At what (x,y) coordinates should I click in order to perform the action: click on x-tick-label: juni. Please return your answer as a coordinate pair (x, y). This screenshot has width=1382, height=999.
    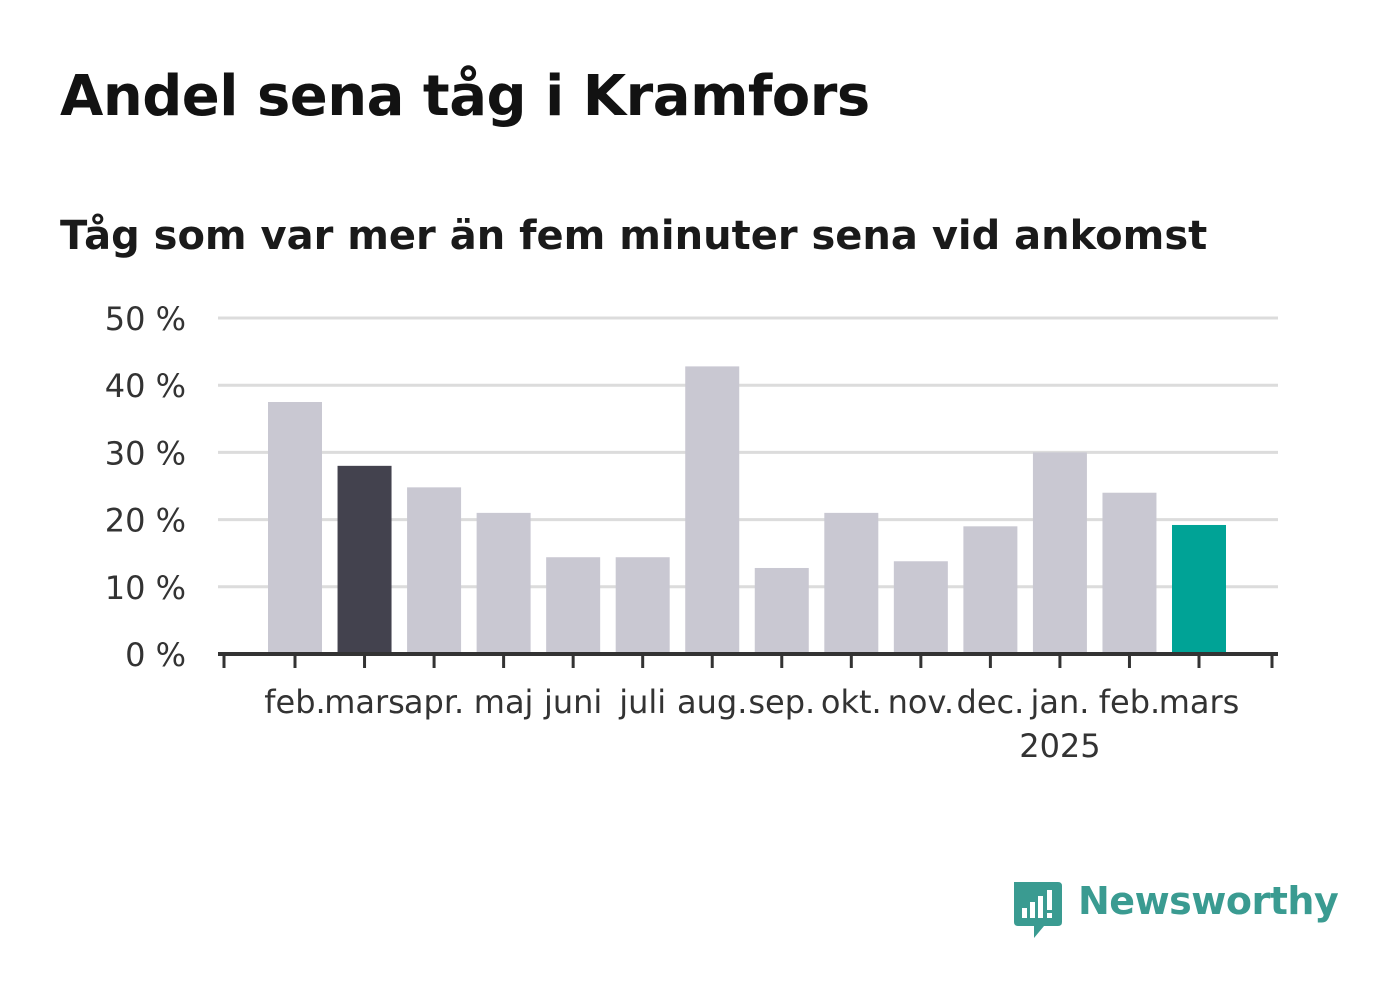
    Looking at the image, I should click on (572, 702).